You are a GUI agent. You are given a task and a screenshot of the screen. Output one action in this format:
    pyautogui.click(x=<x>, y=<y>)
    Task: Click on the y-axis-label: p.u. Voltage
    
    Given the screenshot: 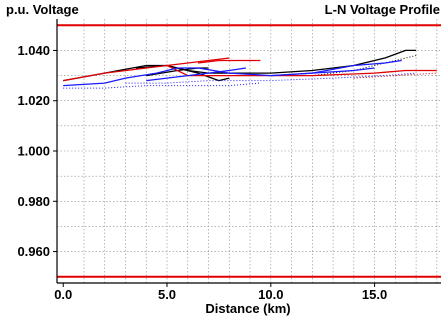 What is the action you would take?
    pyautogui.click(x=42, y=9)
    